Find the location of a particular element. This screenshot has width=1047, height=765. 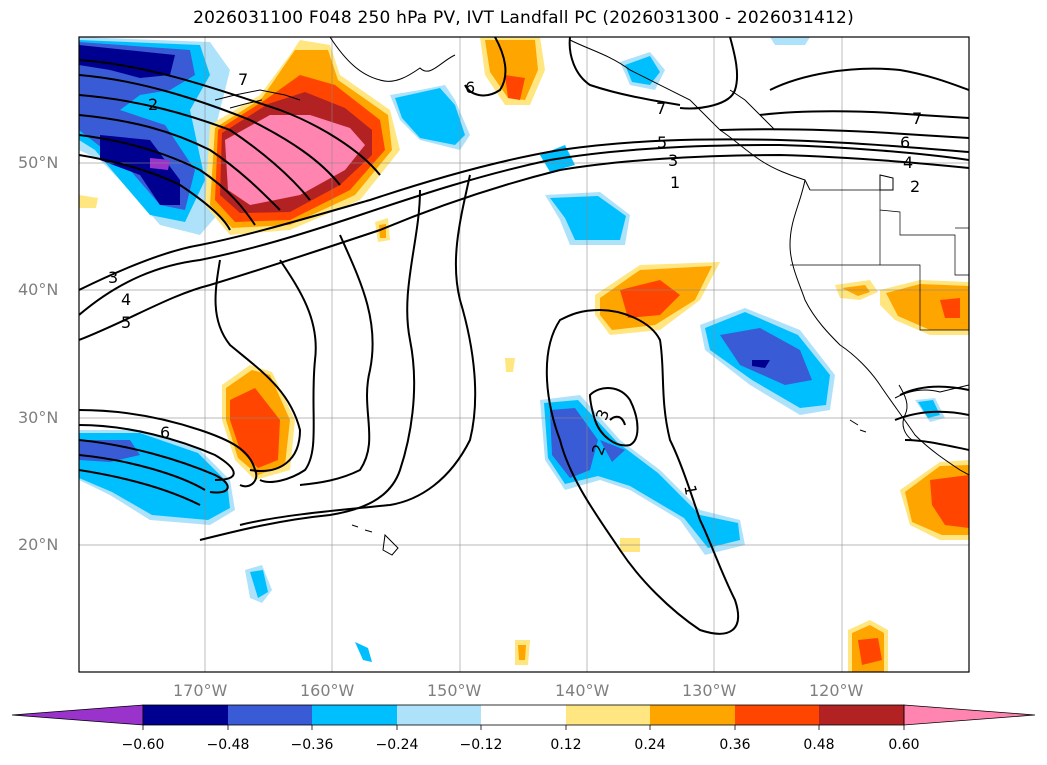

pv-anomaly-positive is located at coordinates (295, 160).